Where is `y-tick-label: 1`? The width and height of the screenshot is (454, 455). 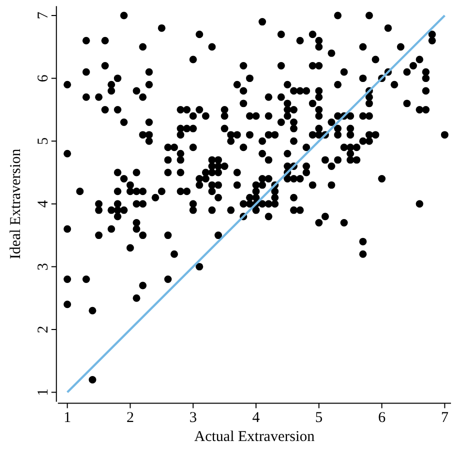
y-tick-label: 1 is located at coordinates (43, 392).